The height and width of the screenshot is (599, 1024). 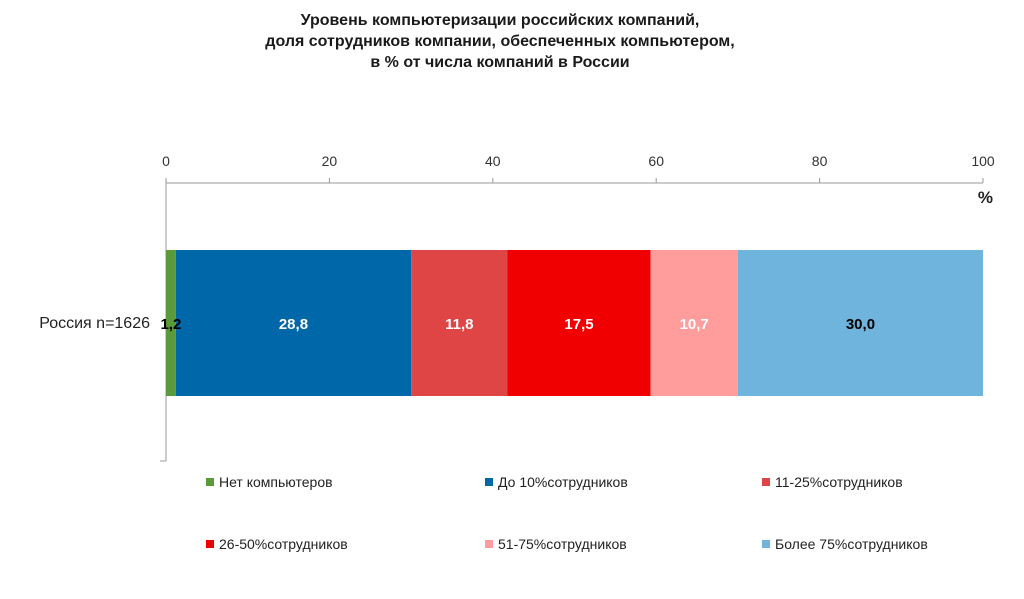 What do you see at coordinates (839, 482) in the screenshot?
I see `legend-label: 11-25%сотрудников` at bounding box center [839, 482].